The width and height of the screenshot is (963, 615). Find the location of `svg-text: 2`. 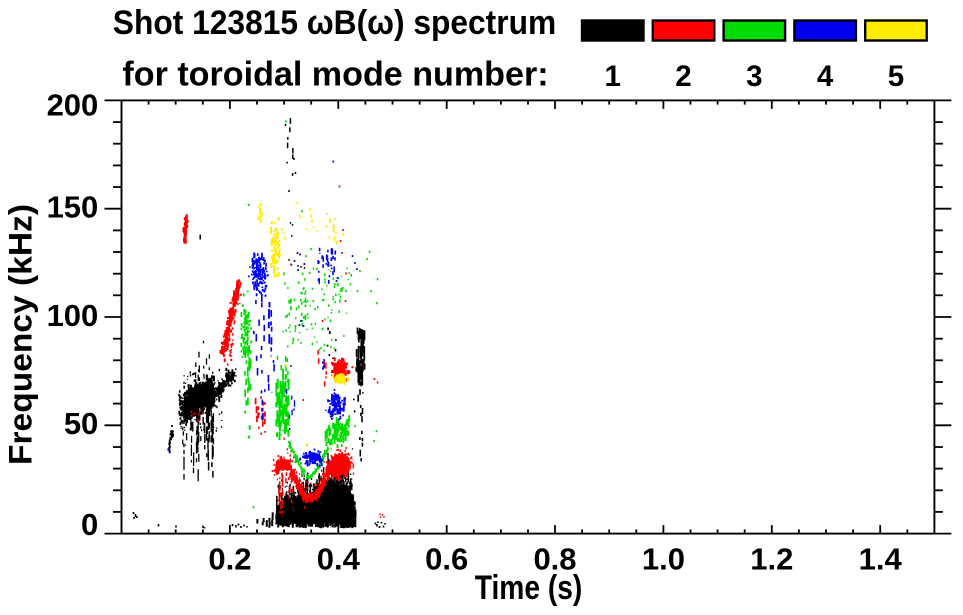

svg-text: 2 is located at coordinates (683, 76).